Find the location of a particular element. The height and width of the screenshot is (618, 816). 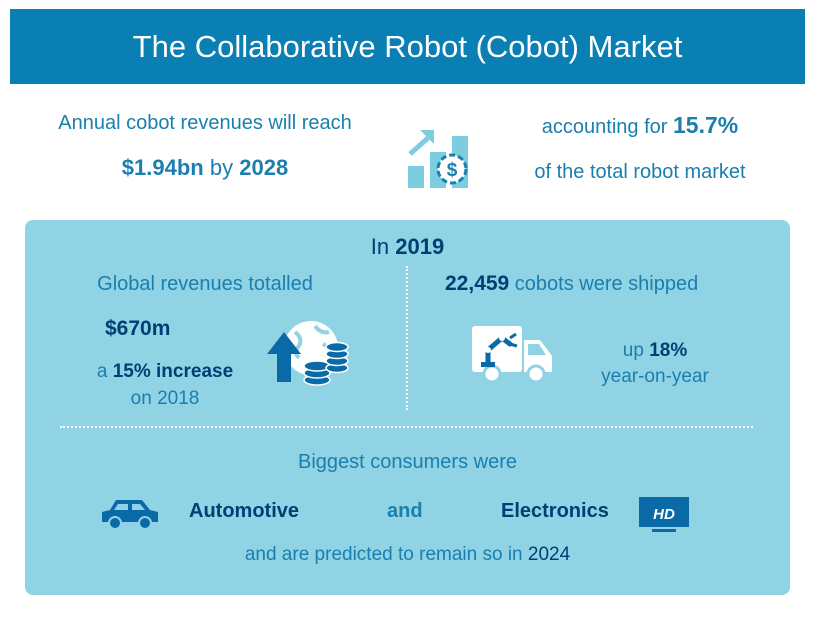

revenue-increase: a 15% increase on 2018 is located at coordinates (165, 385).